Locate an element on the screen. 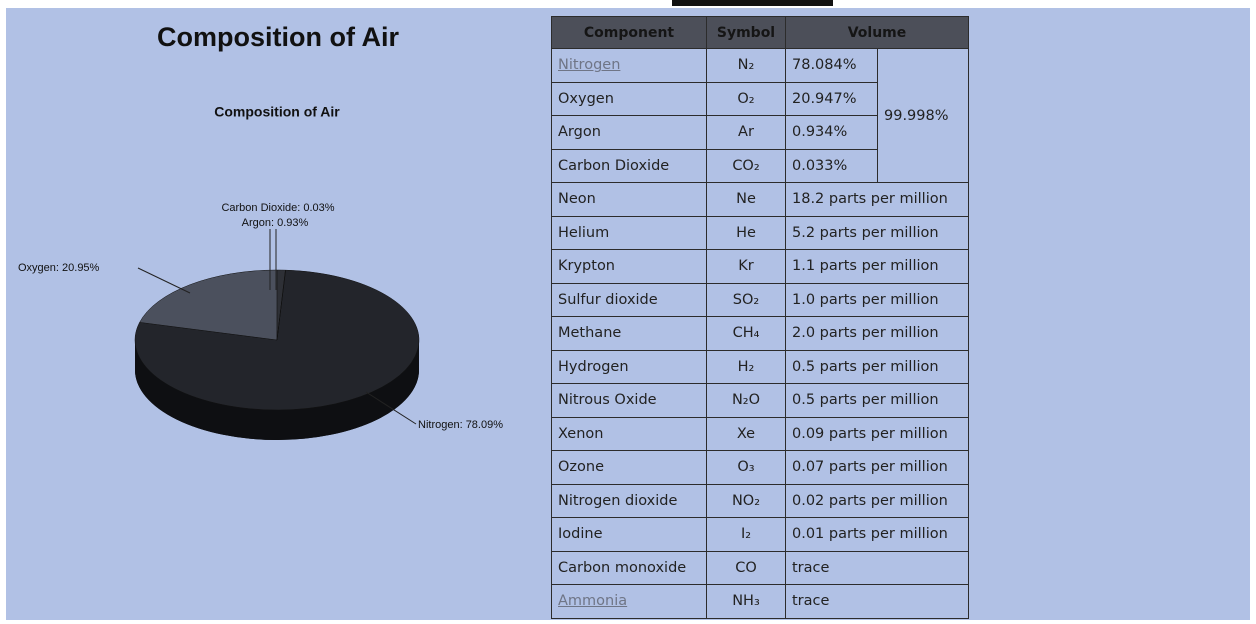  volume-cell: 0.934% is located at coordinates (831, 132).